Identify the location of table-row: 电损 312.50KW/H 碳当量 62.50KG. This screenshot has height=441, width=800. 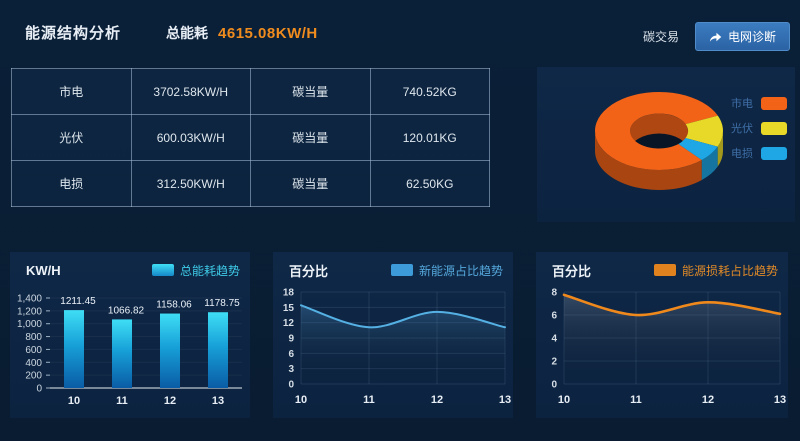
(250, 183).